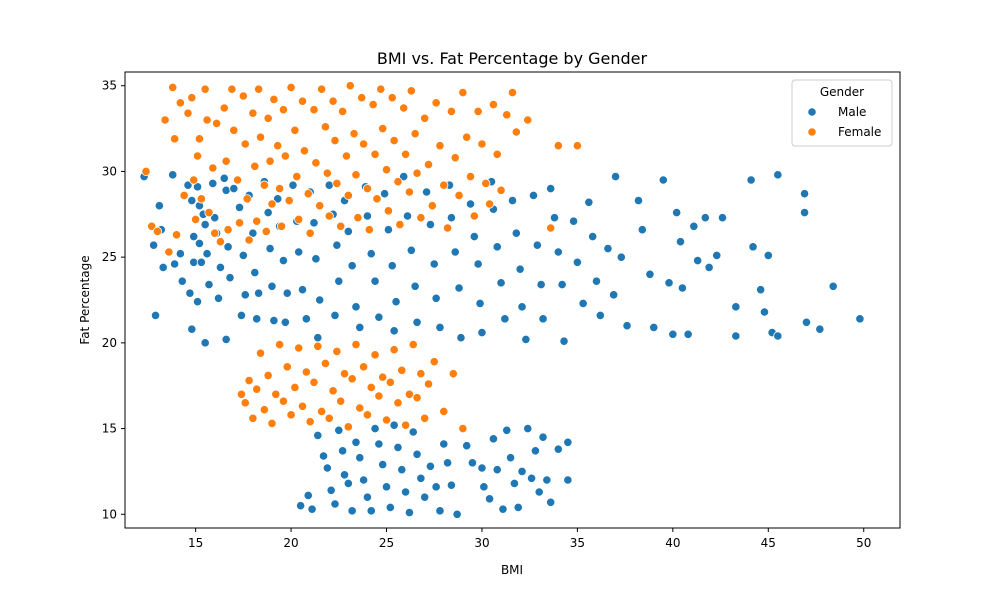 Image resolution: width=1000 pixels, height=604 pixels. I want to click on x-axis-label: BMI, so click(512, 570).